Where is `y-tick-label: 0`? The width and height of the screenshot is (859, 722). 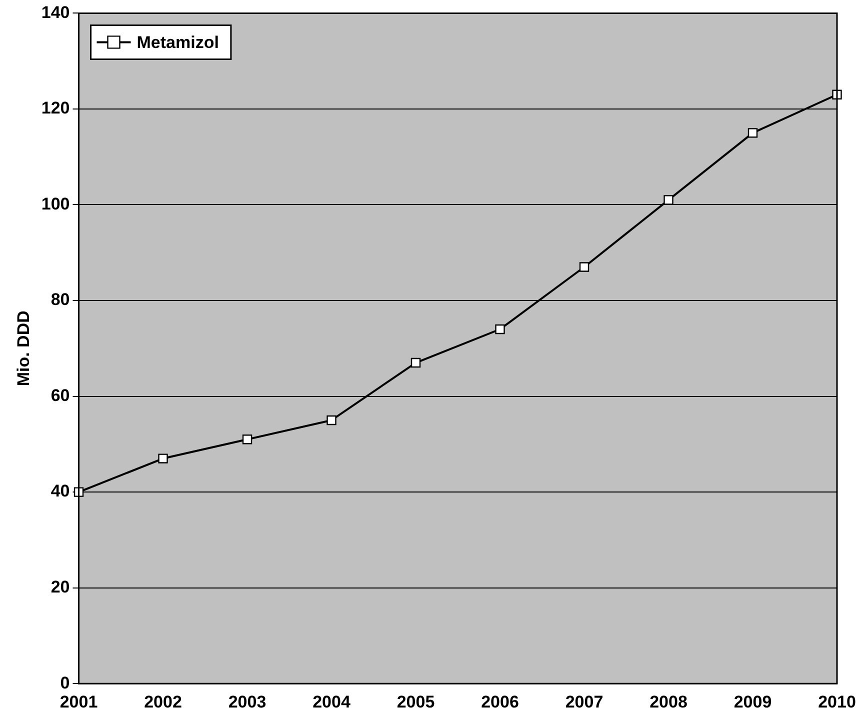 y-tick-label: 0 is located at coordinates (65, 682).